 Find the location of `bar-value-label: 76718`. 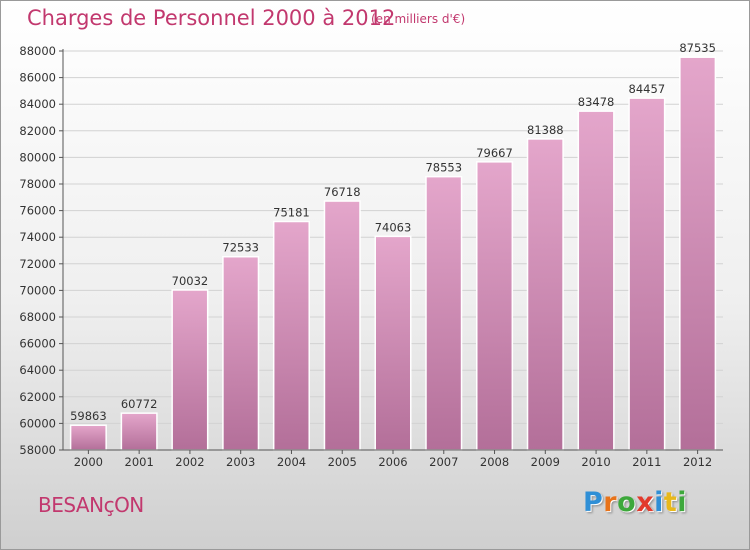

bar-value-label: 76718 is located at coordinates (342, 192).